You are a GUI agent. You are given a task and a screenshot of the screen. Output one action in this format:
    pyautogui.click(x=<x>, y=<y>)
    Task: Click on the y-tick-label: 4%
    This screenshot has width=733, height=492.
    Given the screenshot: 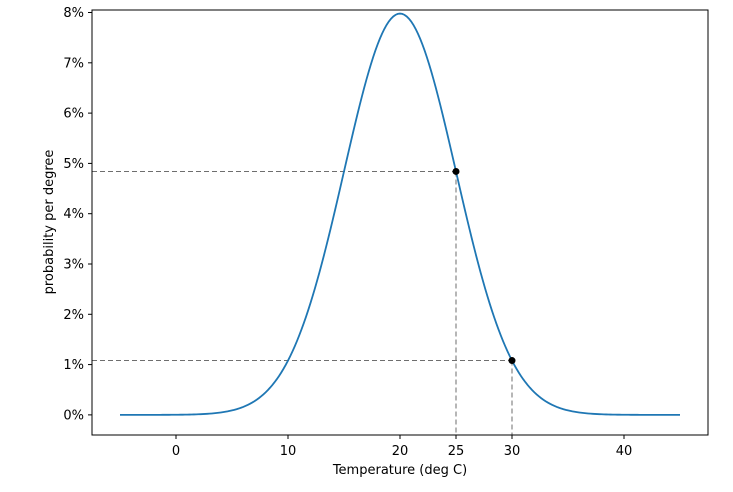 What is the action you would take?
    pyautogui.click(x=73, y=214)
    